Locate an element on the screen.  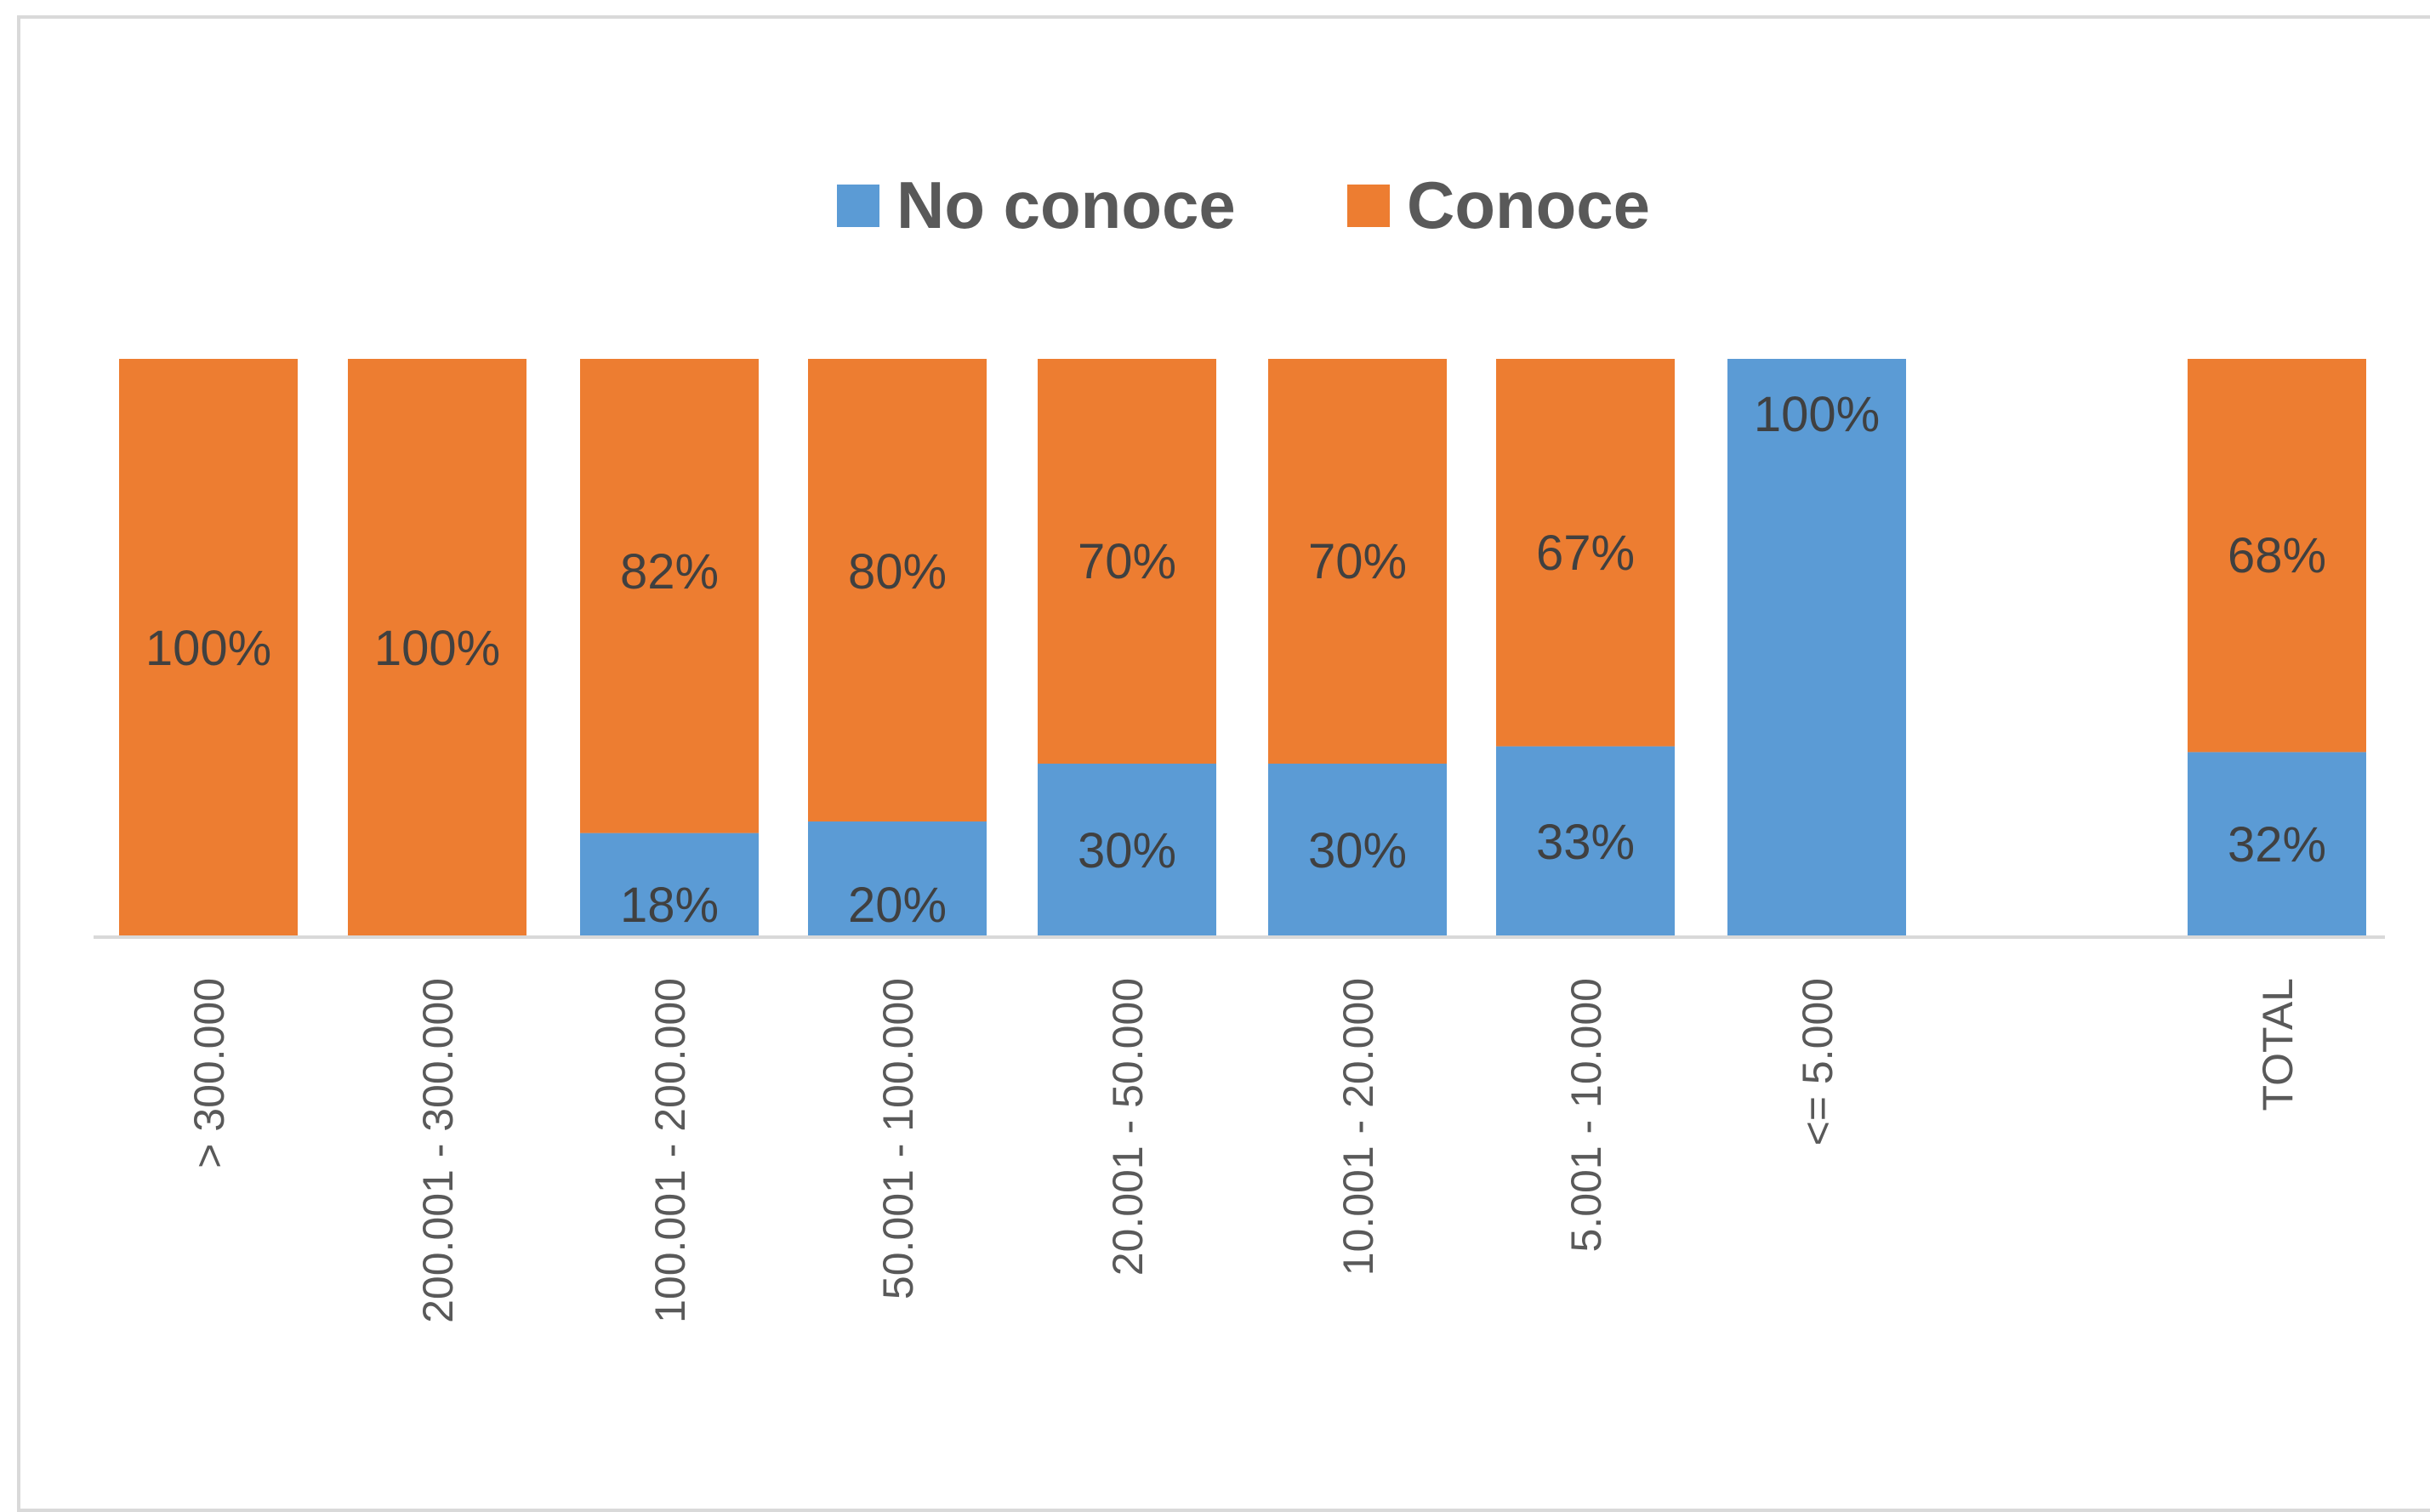
x-tick-label: 50.001 - 100.000 is located at coordinates (898, 1138).